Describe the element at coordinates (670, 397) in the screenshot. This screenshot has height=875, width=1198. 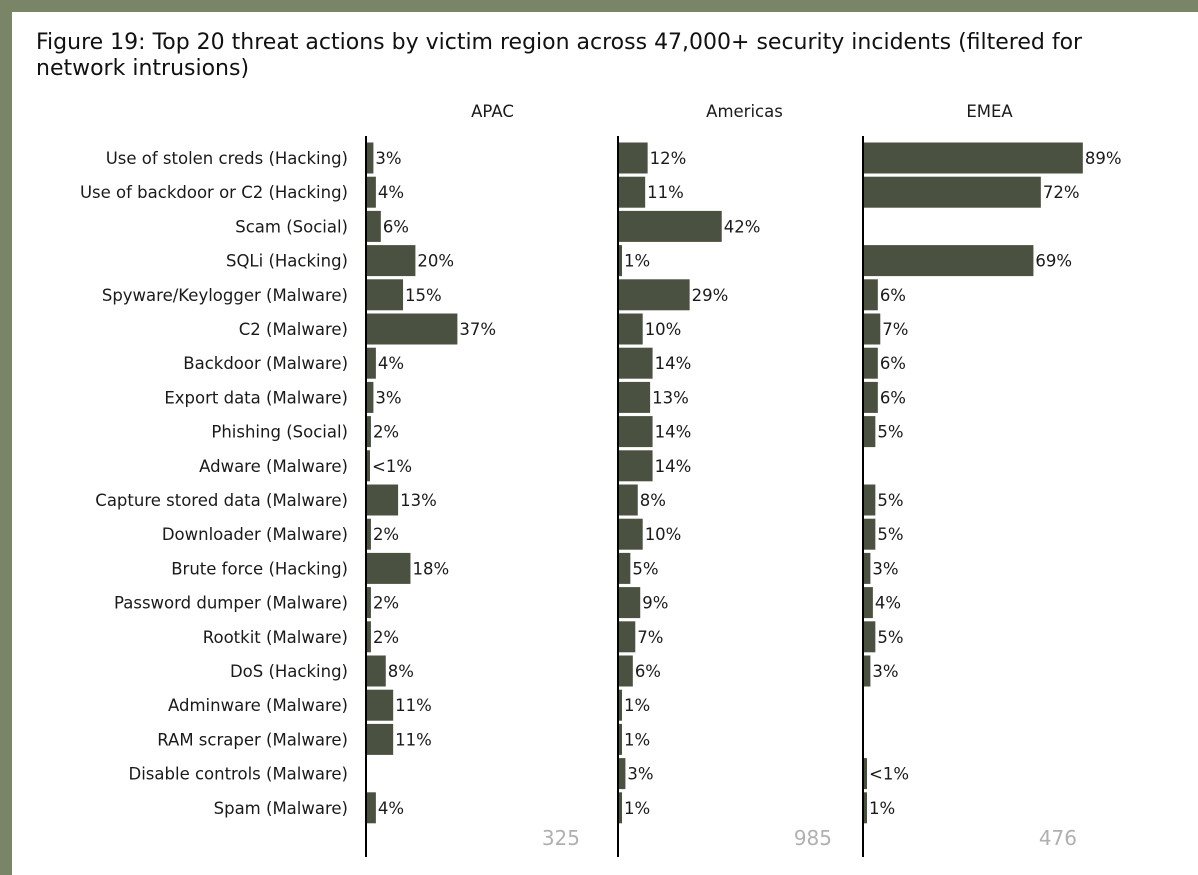
I see `data-label: 13%` at that location.